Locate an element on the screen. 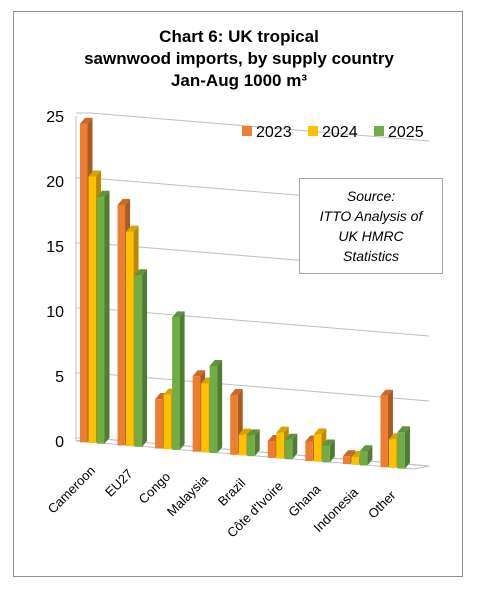  y-tick-label: 10 is located at coordinates (55, 312).